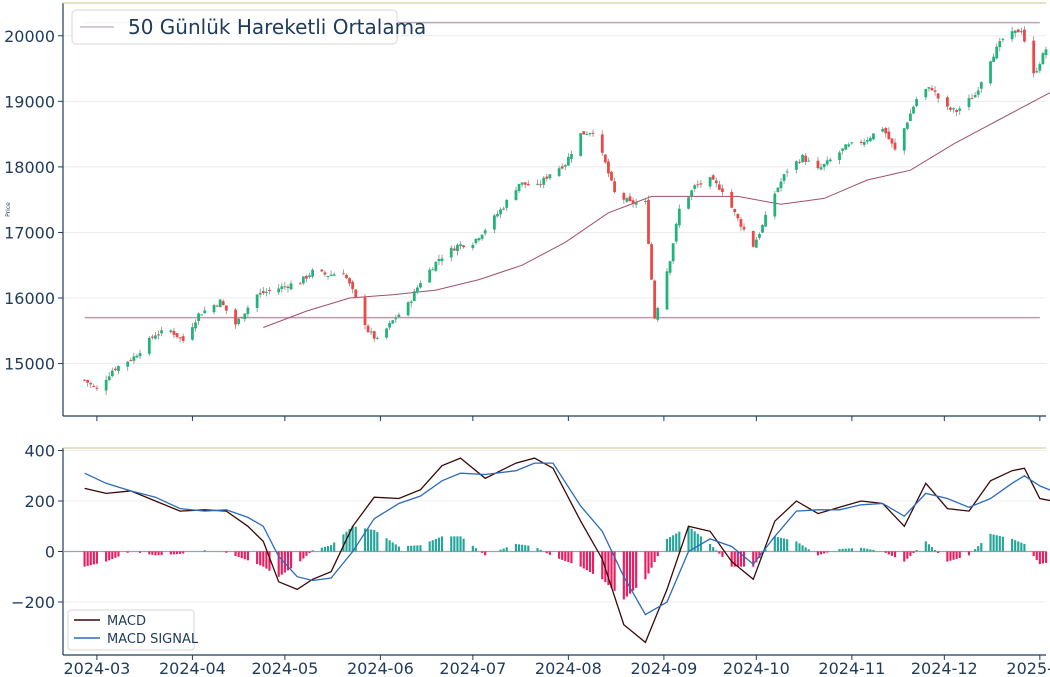 Image resolution: width=1050 pixels, height=677 pixels. Describe the element at coordinates (33, 602) in the screenshot. I see `y-tick-label: −200` at that location.